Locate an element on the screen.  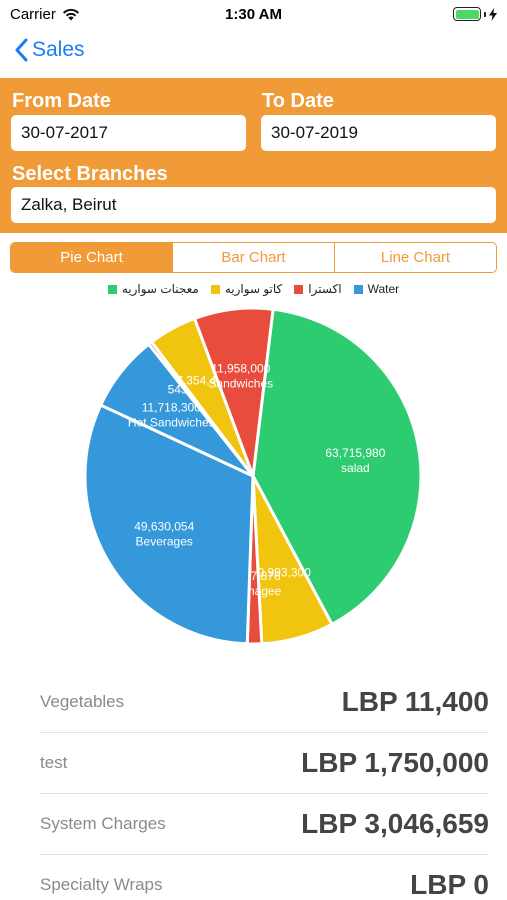
item-name: Vegetables is located at coordinates (82, 701).